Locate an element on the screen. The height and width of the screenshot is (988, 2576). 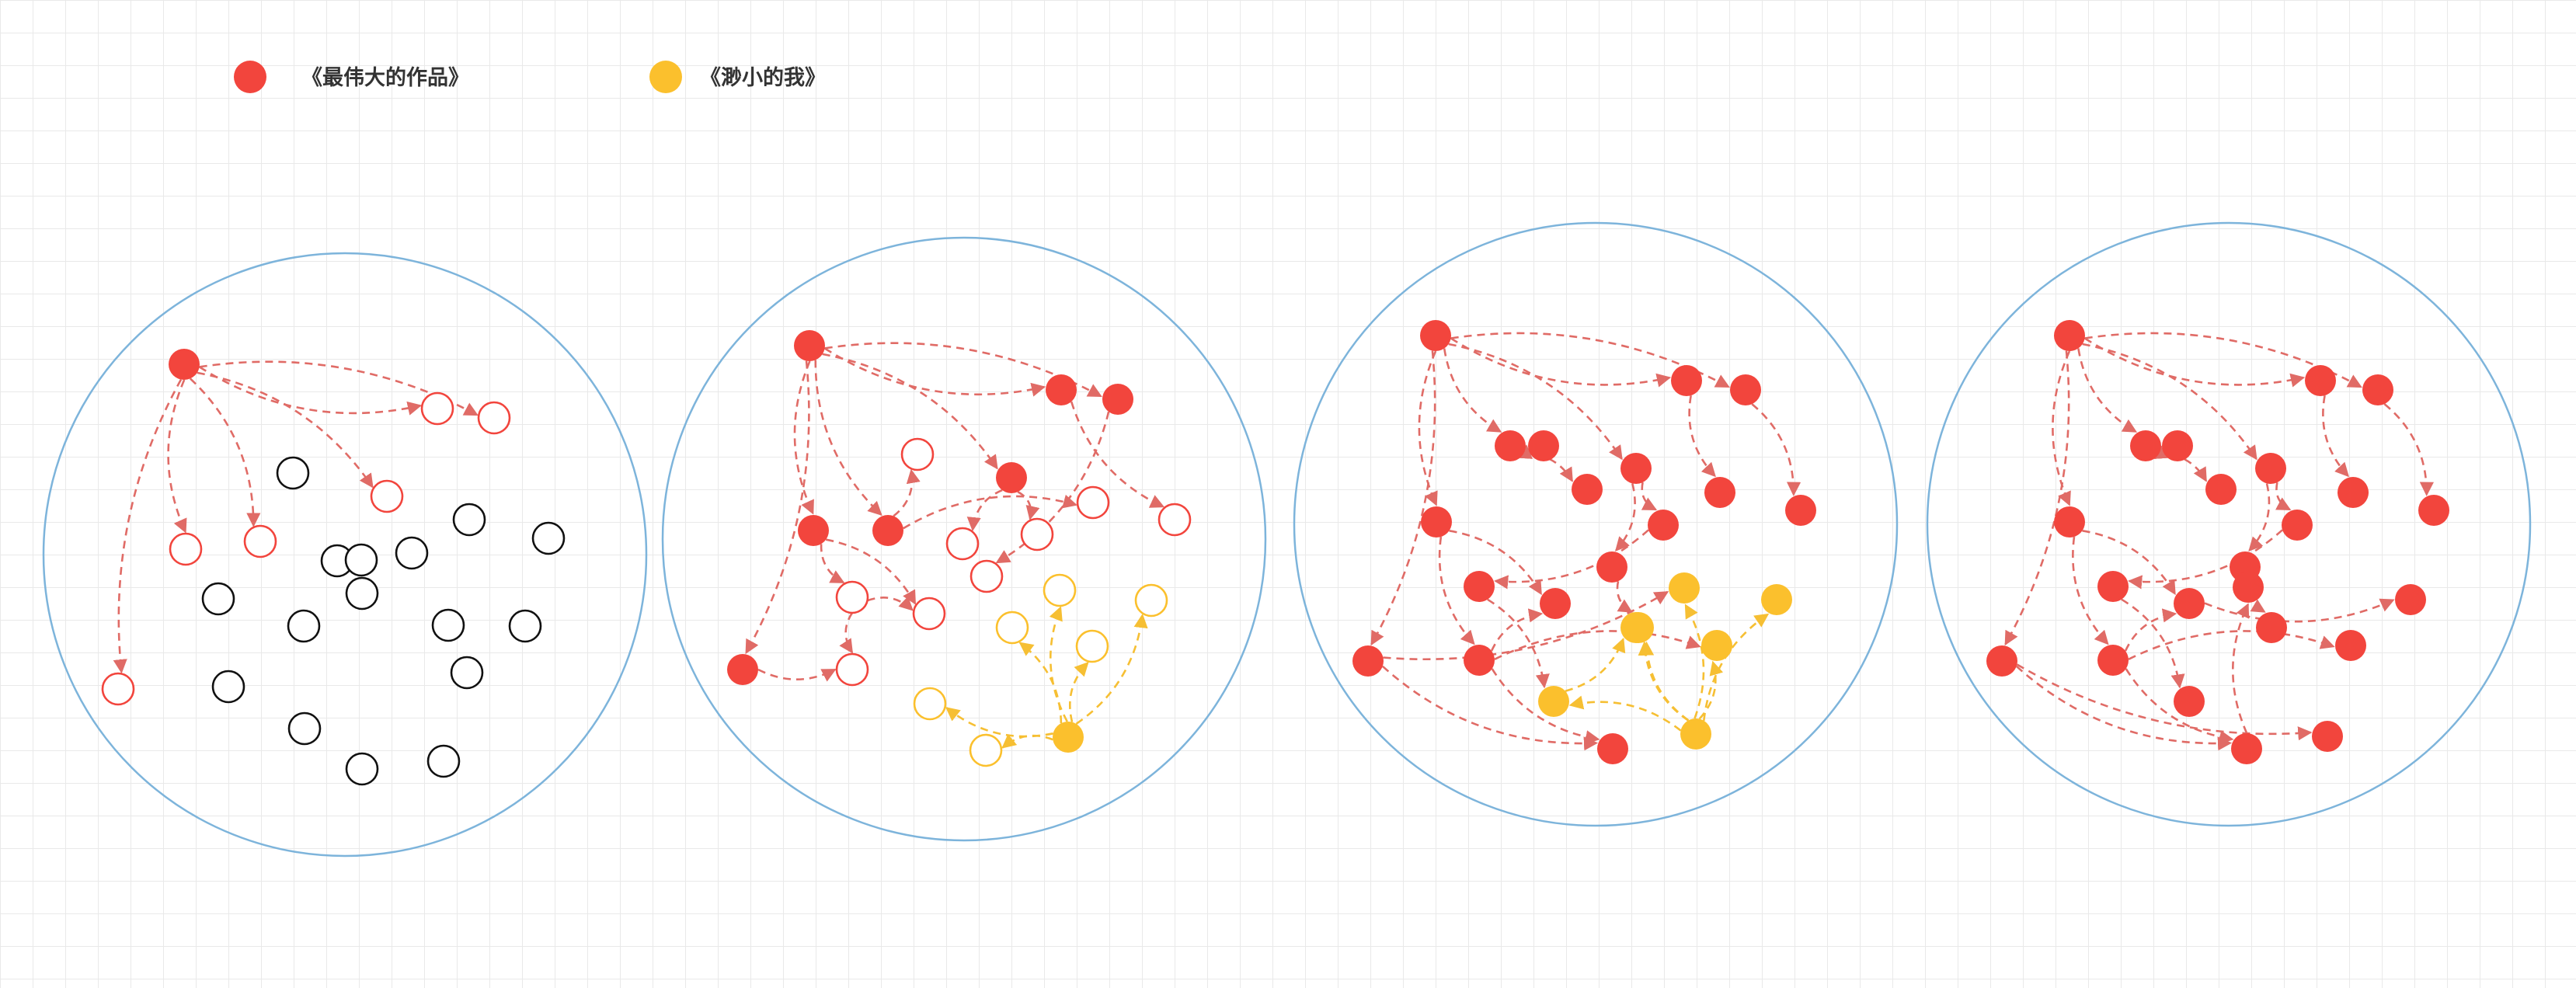
legend-item-red: 《最伟大的作品》 is located at coordinates (351, 77).